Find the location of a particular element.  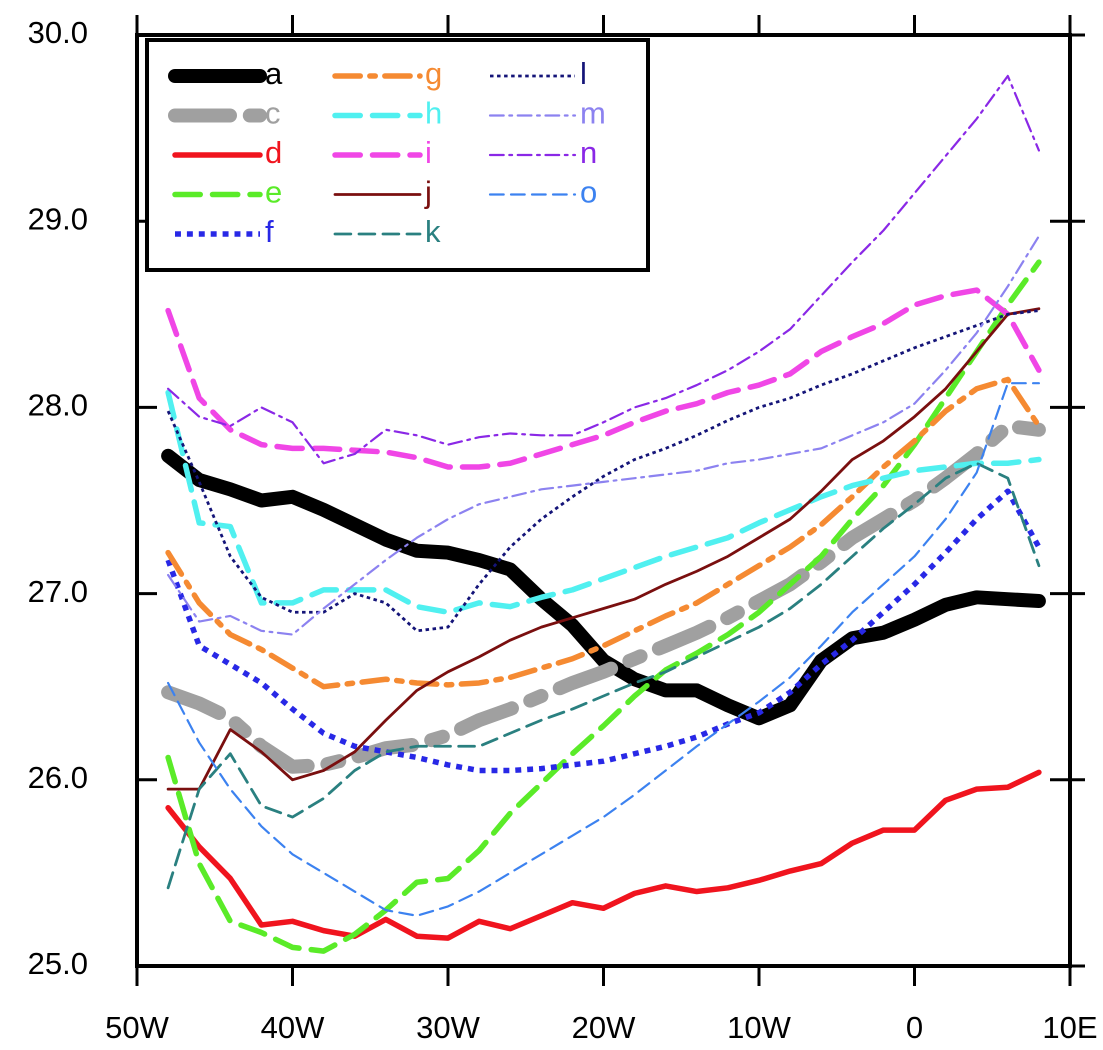

legend-label: f is located at coordinates (269, 231).